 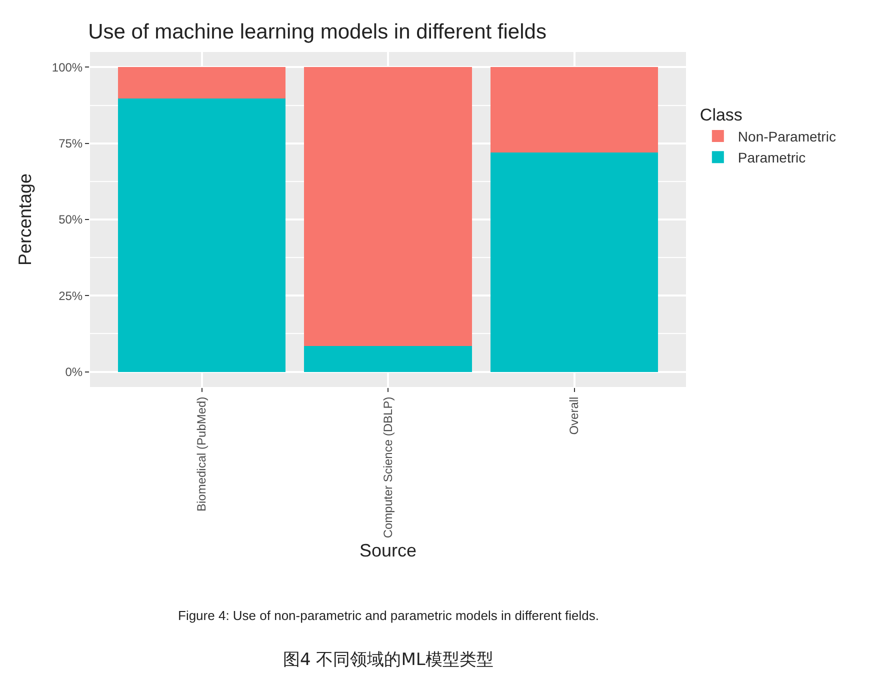 What do you see at coordinates (317, 32) in the screenshot?
I see `chart-title: Use of machine learning models in different fields` at bounding box center [317, 32].